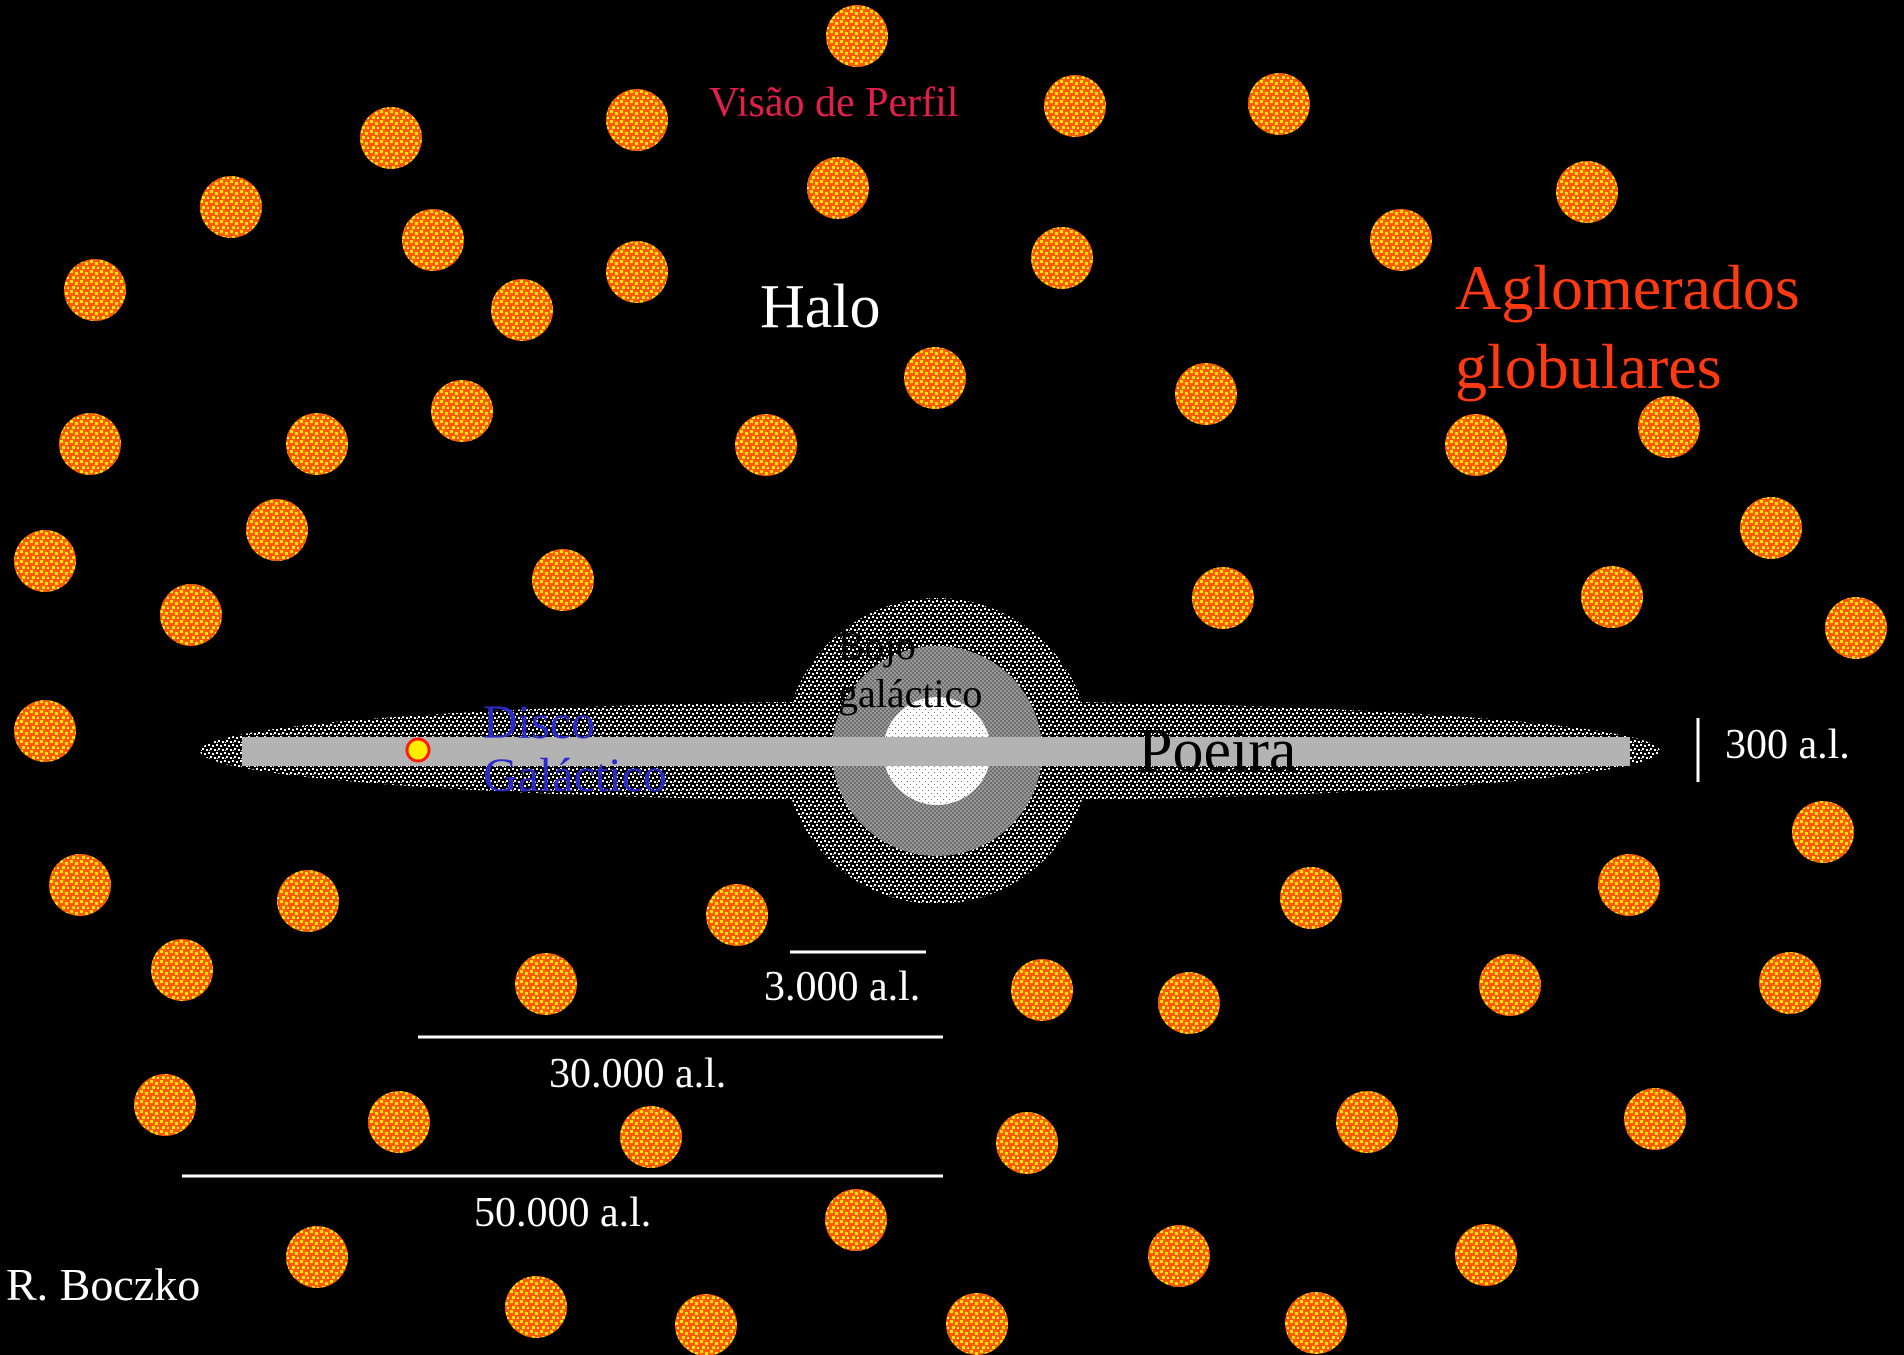  What do you see at coordinates (1787, 745) in the screenshot?
I see `scale-label-300: 300 a.l.` at bounding box center [1787, 745].